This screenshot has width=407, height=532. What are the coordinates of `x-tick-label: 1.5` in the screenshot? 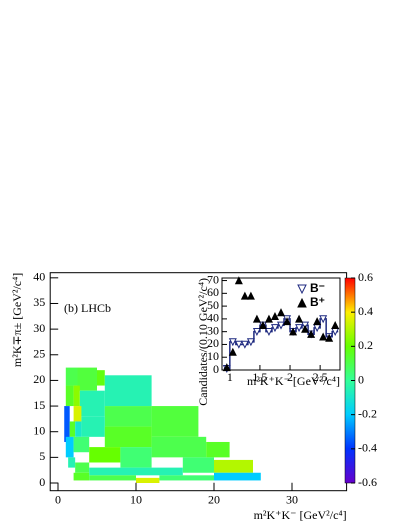 It's located at (259, 377).